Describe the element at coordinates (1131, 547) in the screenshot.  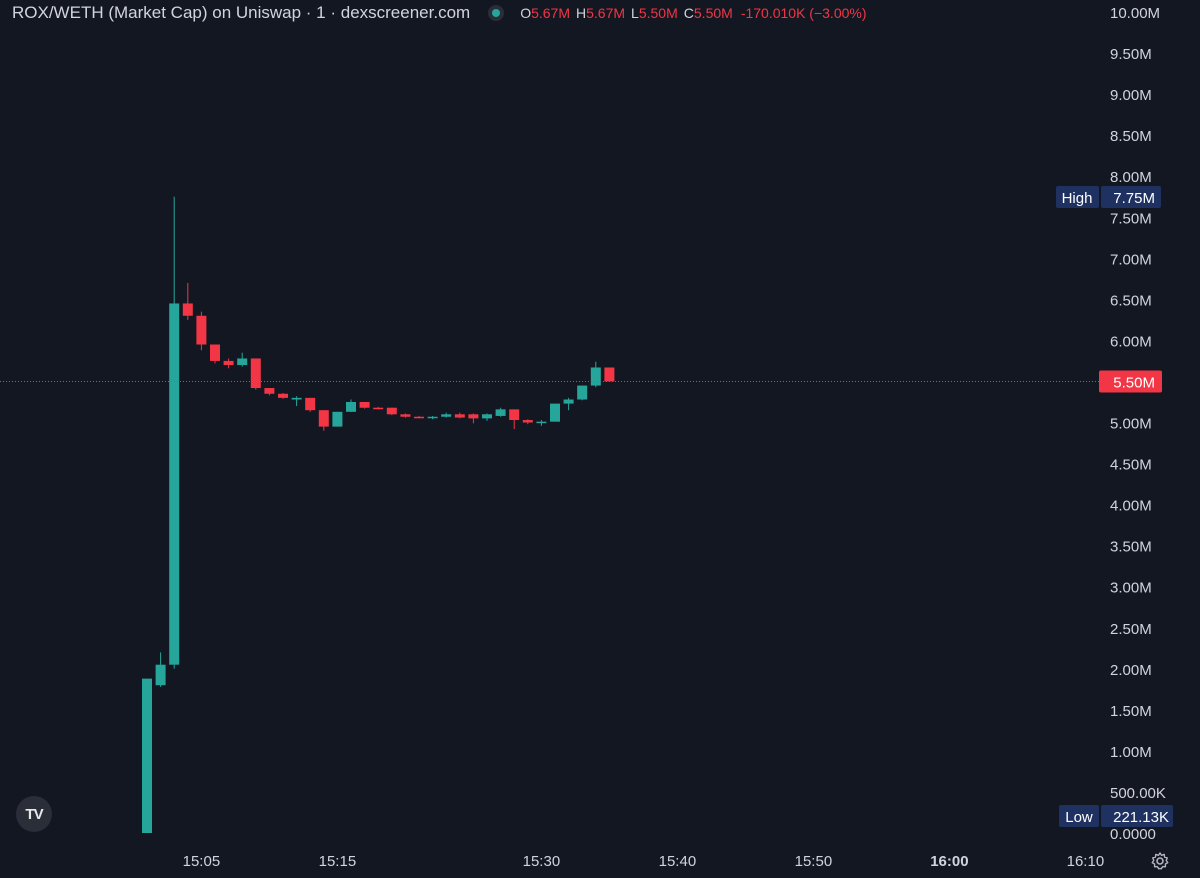
I see `y-tick-label: 3.50M` at that location.